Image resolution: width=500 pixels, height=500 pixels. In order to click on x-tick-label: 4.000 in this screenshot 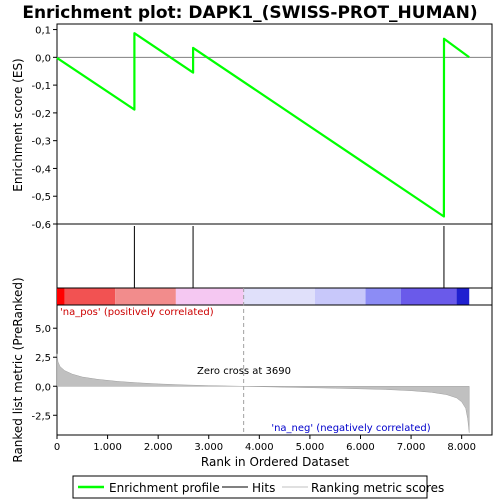, I will do `click(259, 447)`.